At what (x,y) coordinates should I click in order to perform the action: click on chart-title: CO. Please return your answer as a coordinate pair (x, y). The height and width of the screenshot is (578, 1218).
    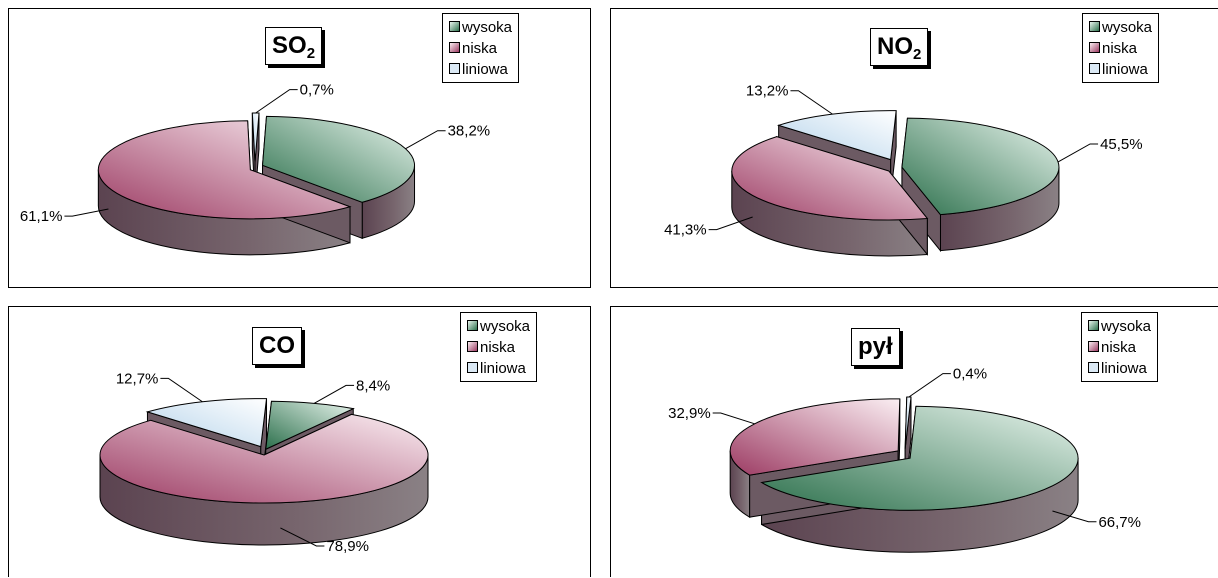
    Looking at the image, I should click on (277, 346).